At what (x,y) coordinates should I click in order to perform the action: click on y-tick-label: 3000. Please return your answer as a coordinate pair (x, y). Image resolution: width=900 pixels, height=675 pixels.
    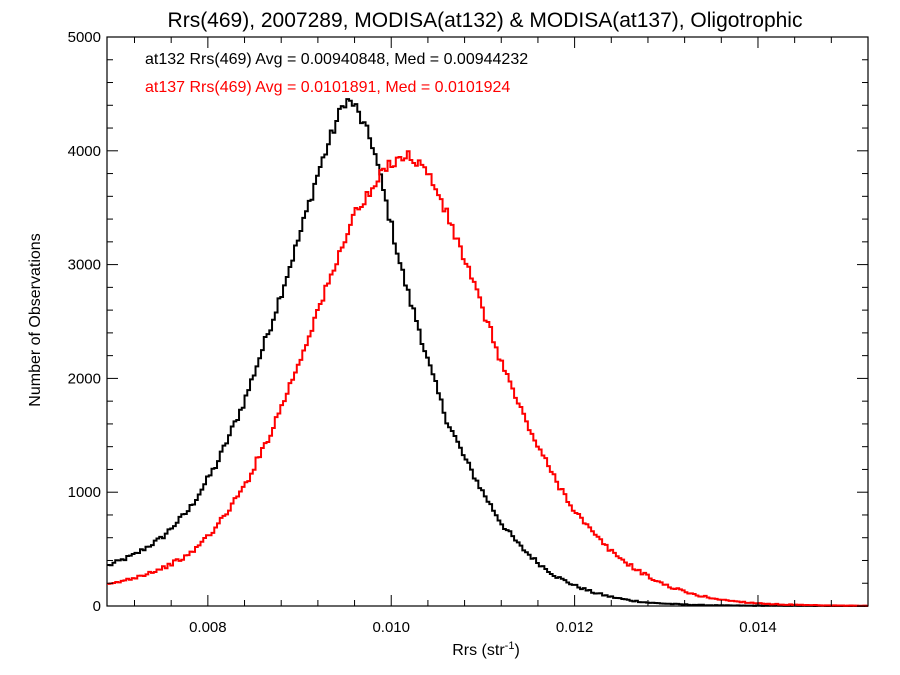
    Looking at the image, I should click on (84, 265).